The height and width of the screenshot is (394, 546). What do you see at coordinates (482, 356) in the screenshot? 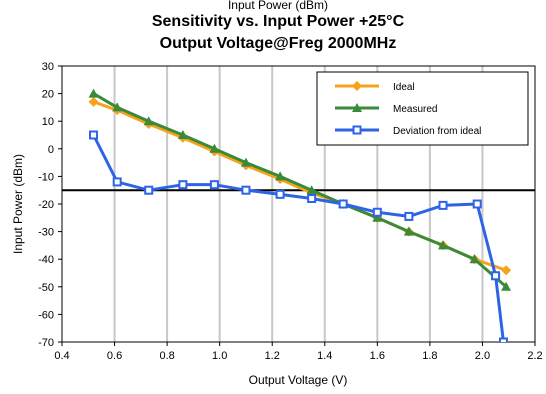
I see `x-tick-label: 2.0` at bounding box center [482, 356].